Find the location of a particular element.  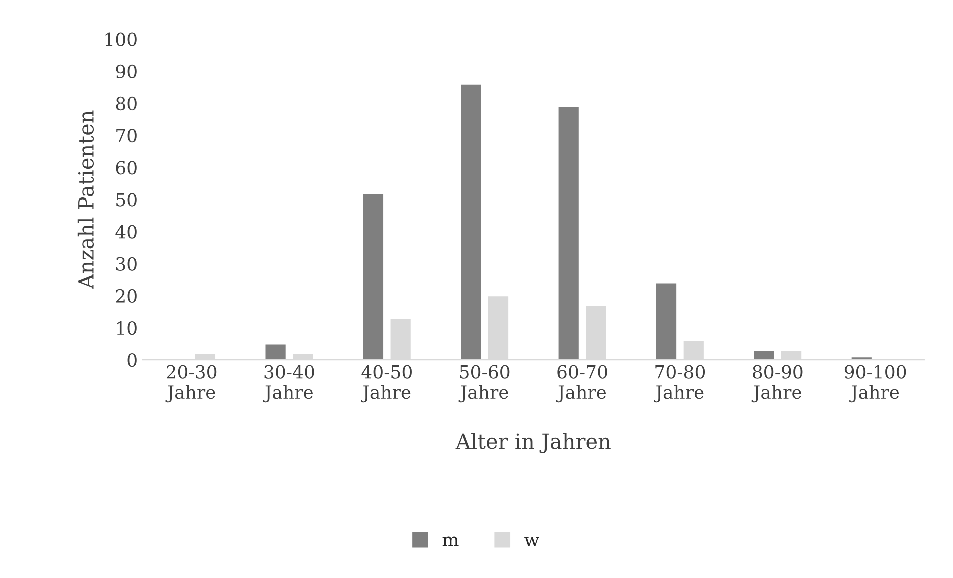

y-tick-label: 60 is located at coordinates (126, 168).